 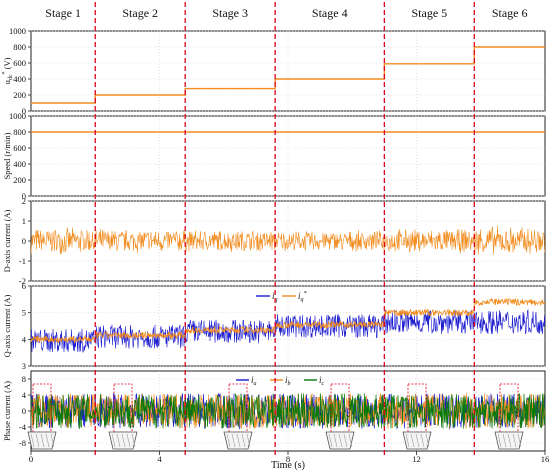 I want to click on y-tick-label: 5, so click(x=24, y=313).